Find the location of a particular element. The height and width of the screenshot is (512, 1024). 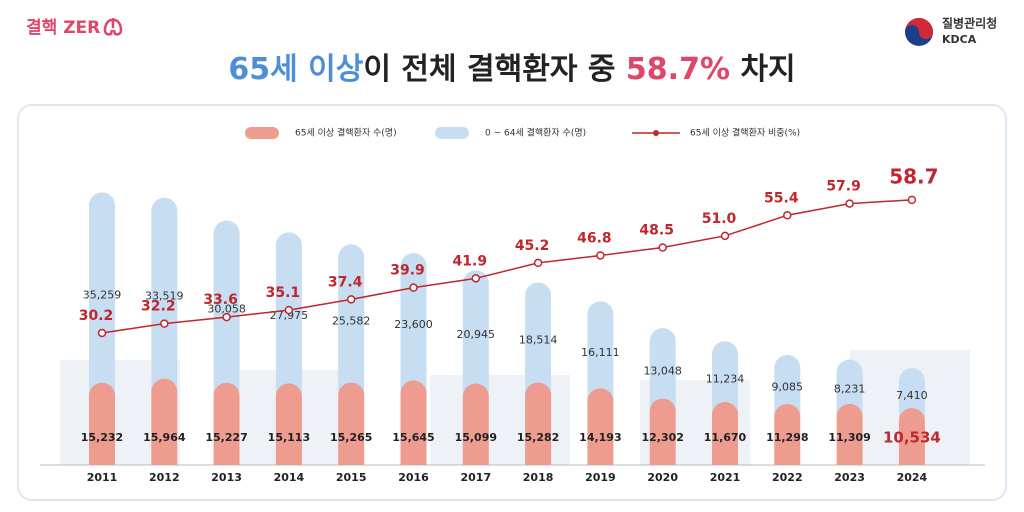

value-label: 30,058 is located at coordinates (226, 309).